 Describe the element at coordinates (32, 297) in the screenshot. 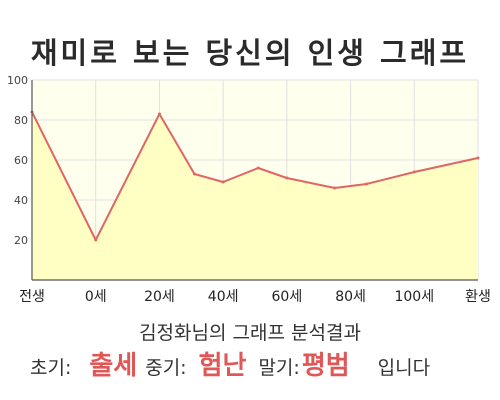

I see `x-tick-label: 전생` at that location.